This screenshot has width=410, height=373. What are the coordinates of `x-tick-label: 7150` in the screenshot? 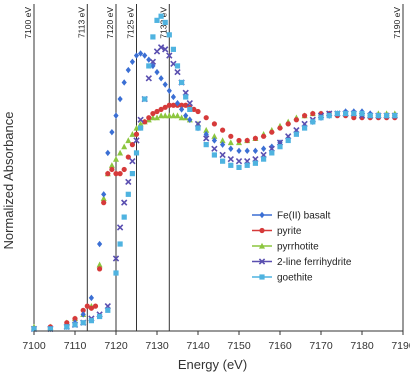 It's located at (239, 346).